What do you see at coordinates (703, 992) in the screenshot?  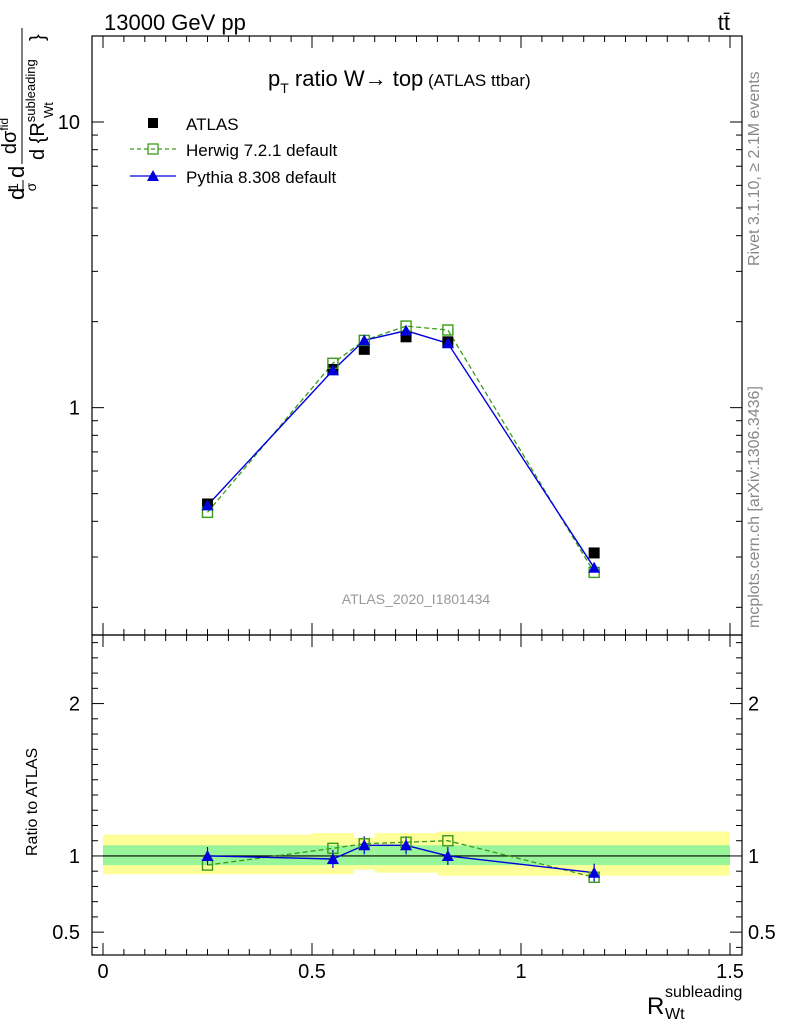 I see `x-axis-label-sup: subleading` at bounding box center [703, 992].